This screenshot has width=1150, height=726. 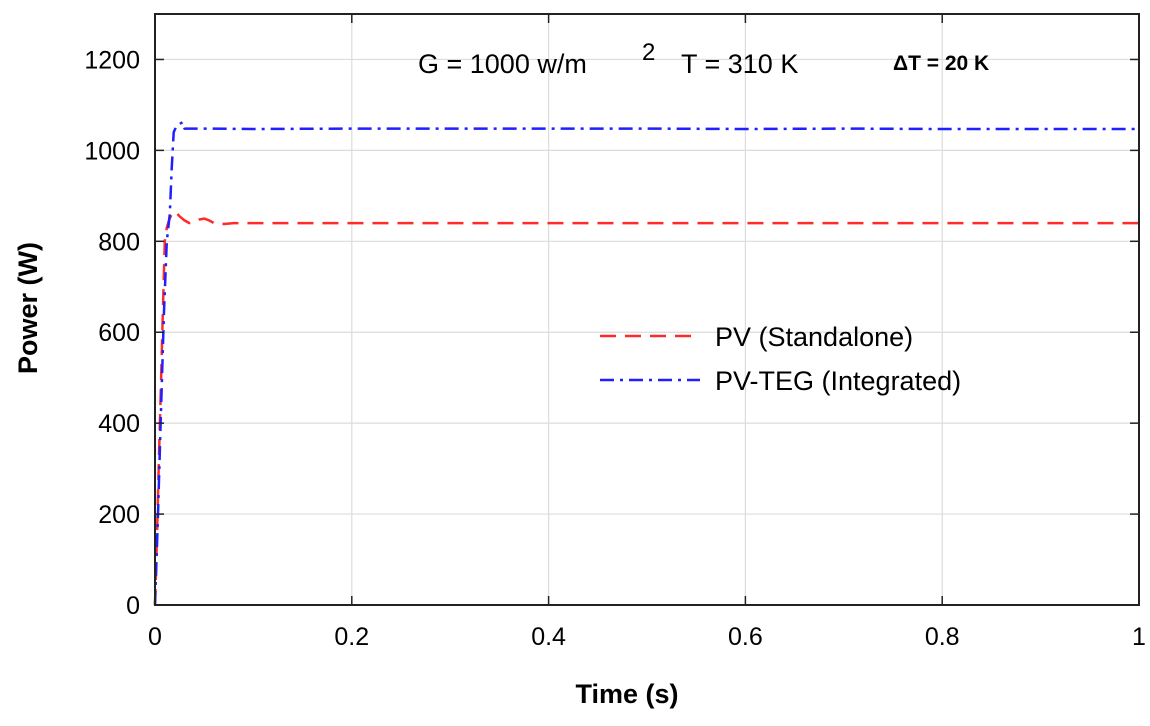 What do you see at coordinates (351, 637) in the screenshot?
I see `x-tick-label: 0.2` at bounding box center [351, 637].